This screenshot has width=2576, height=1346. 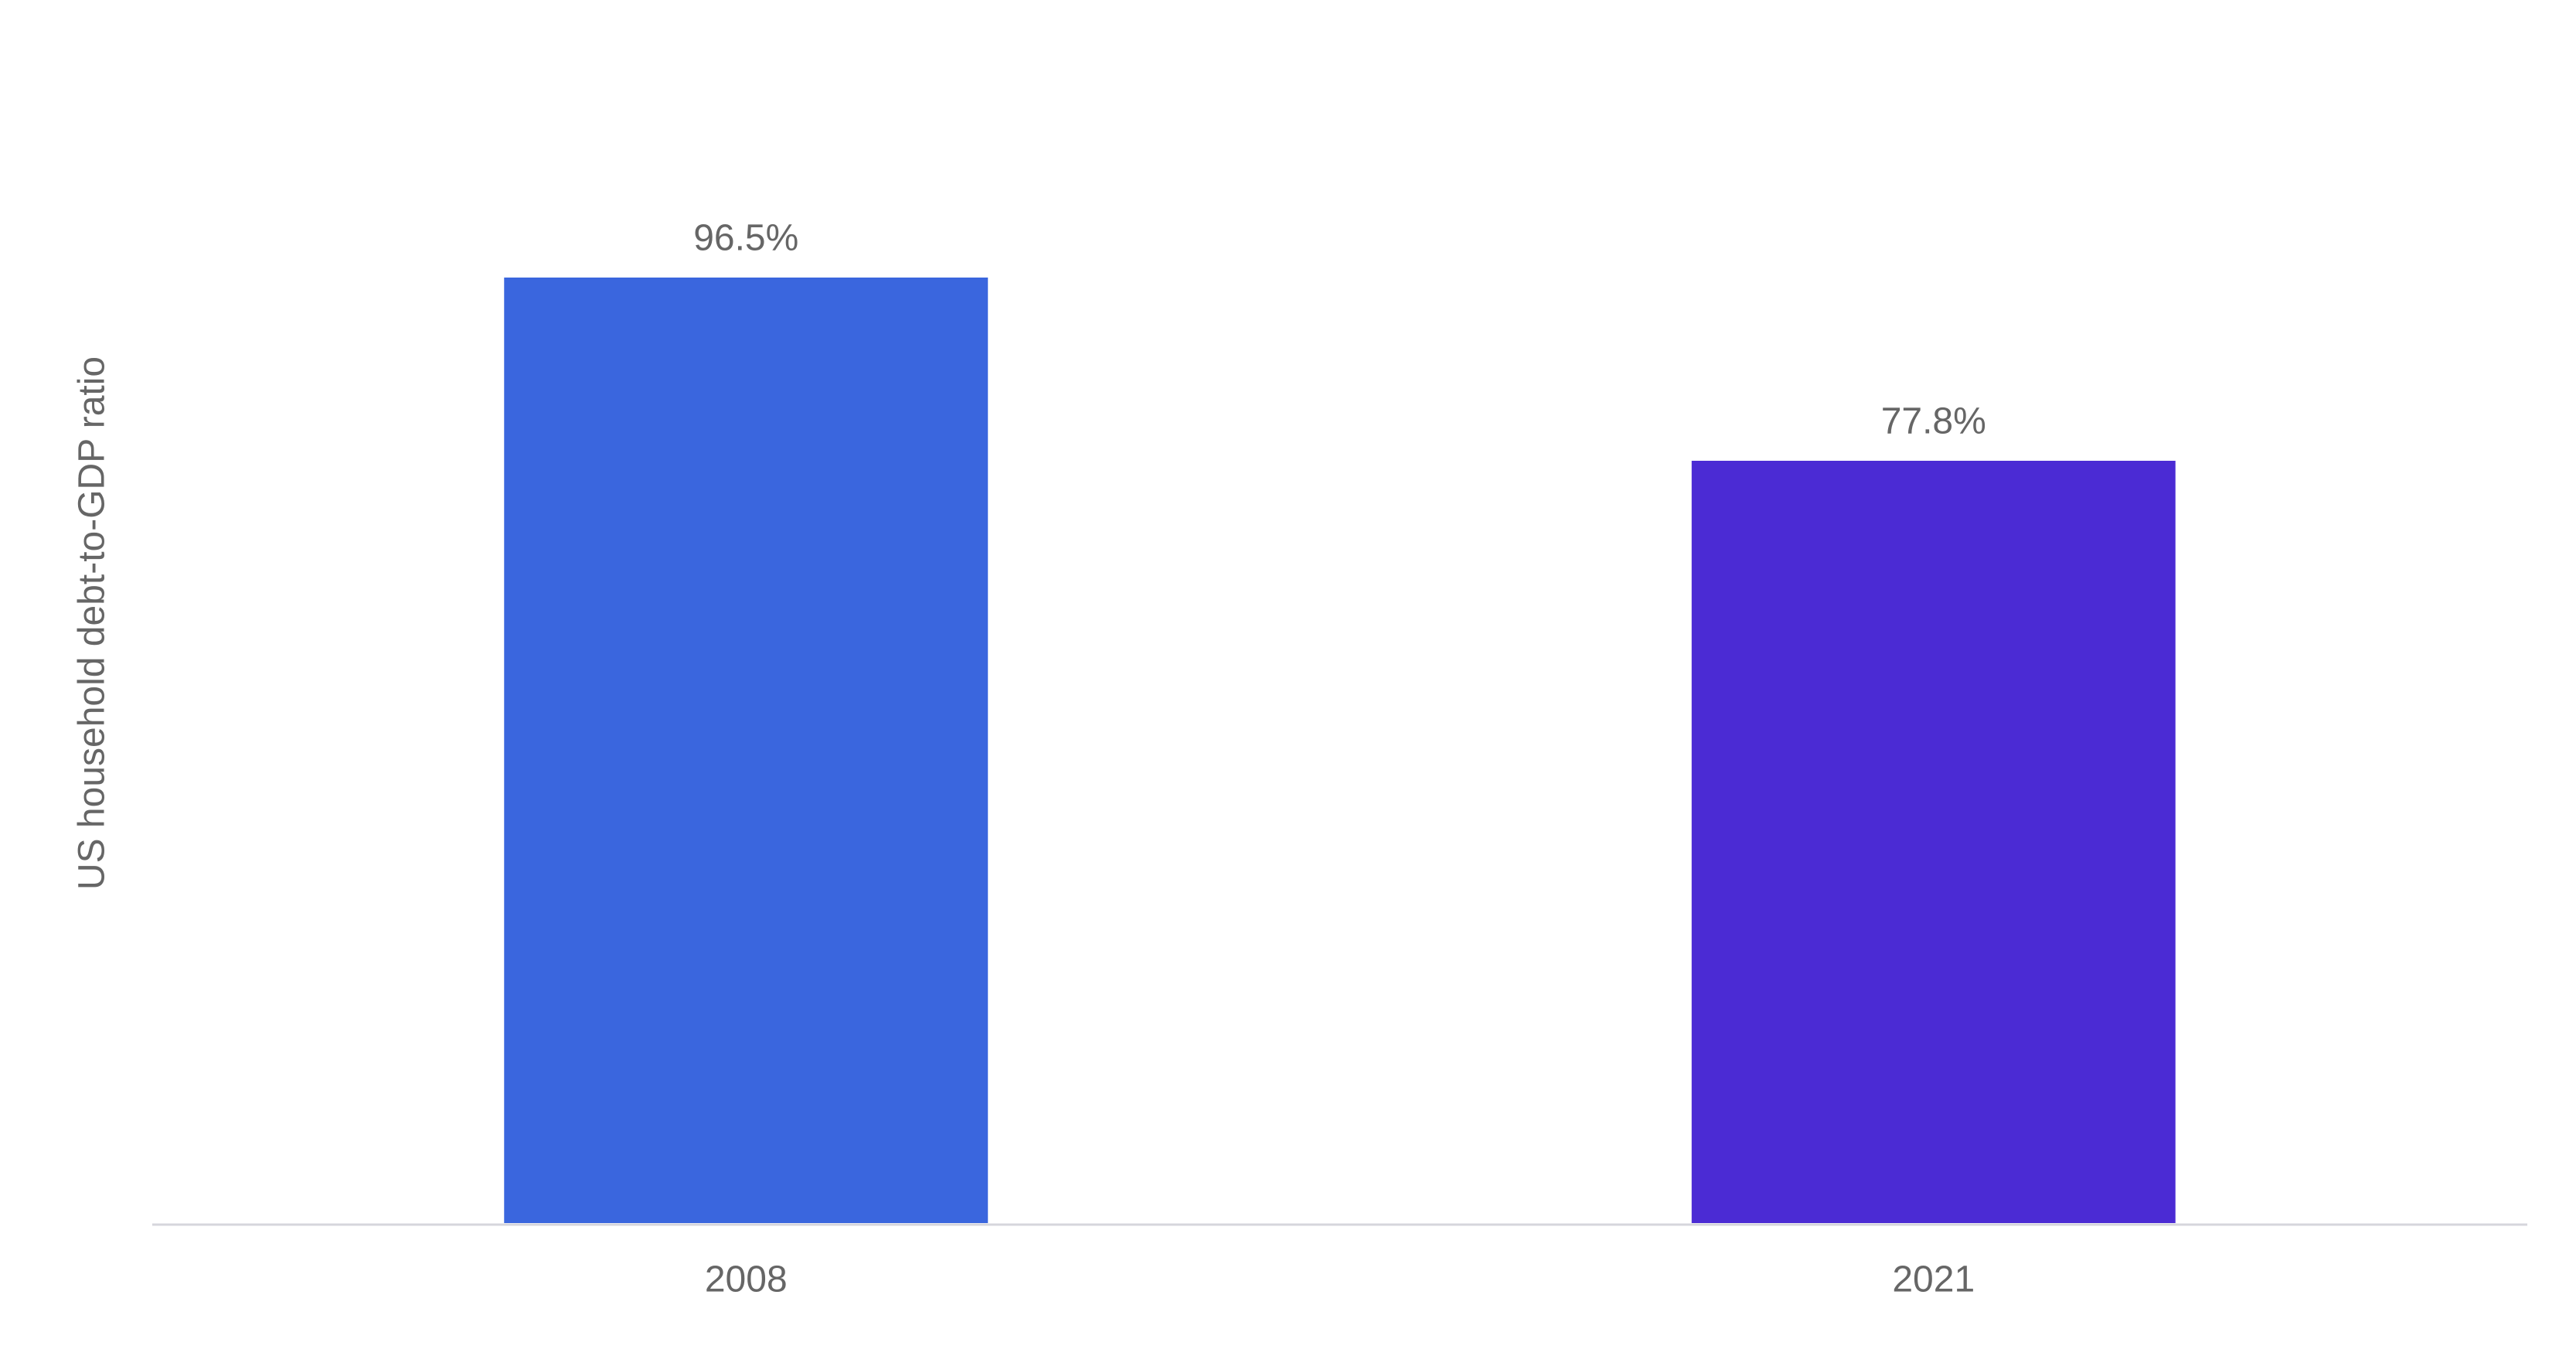 What do you see at coordinates (746, 1279) in the screenshot?
I see `x-tick-label: 2008` at bounding box center [746, 1279].